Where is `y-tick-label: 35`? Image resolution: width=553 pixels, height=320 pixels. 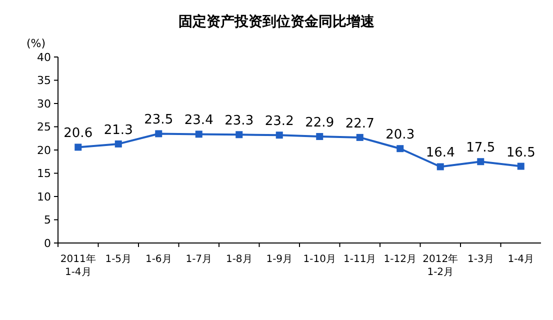 y-tick-label: 35 is located at coordinates (44, 81).